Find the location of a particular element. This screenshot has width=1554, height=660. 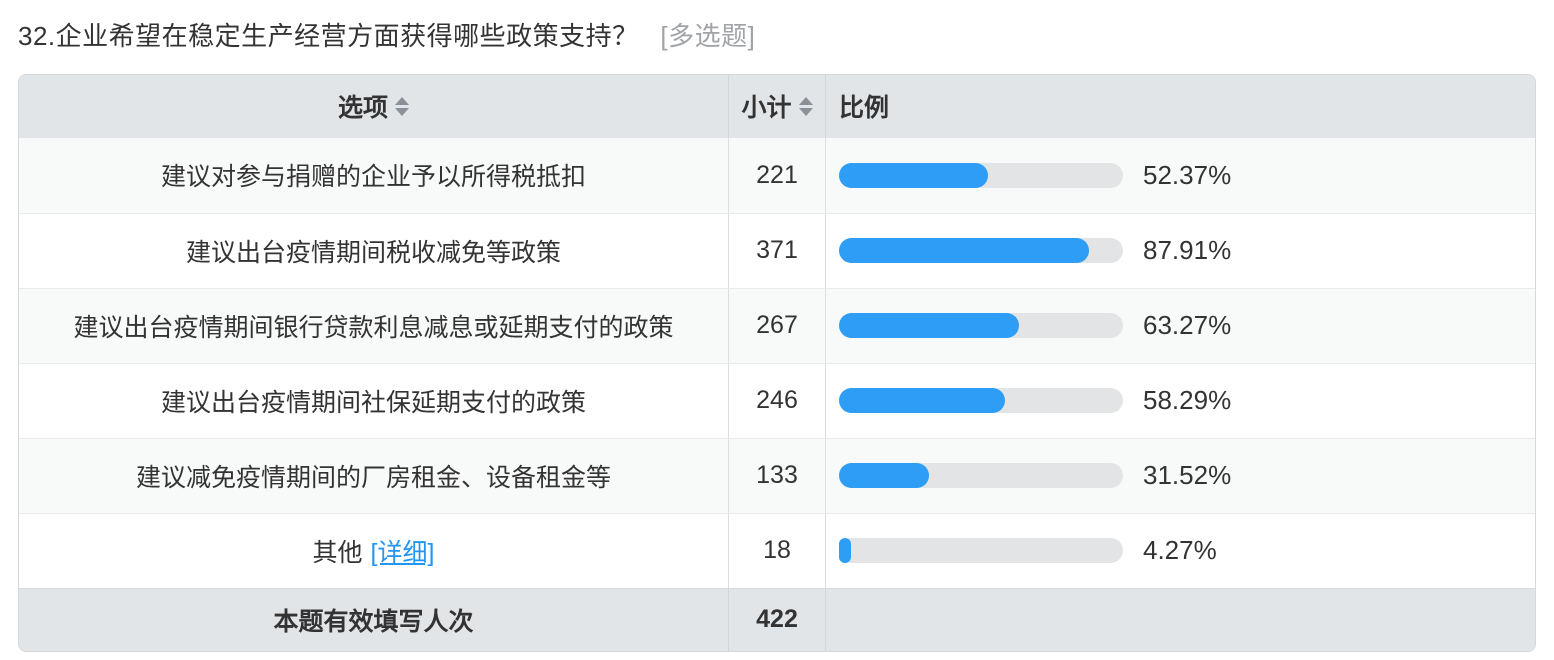

header-option: 选项 is located at coordinates (374, 106).